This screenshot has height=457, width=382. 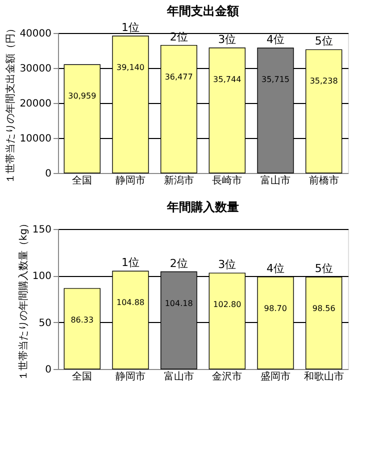 I want to click on data-label: 102.80, so click(x=227, y=305).